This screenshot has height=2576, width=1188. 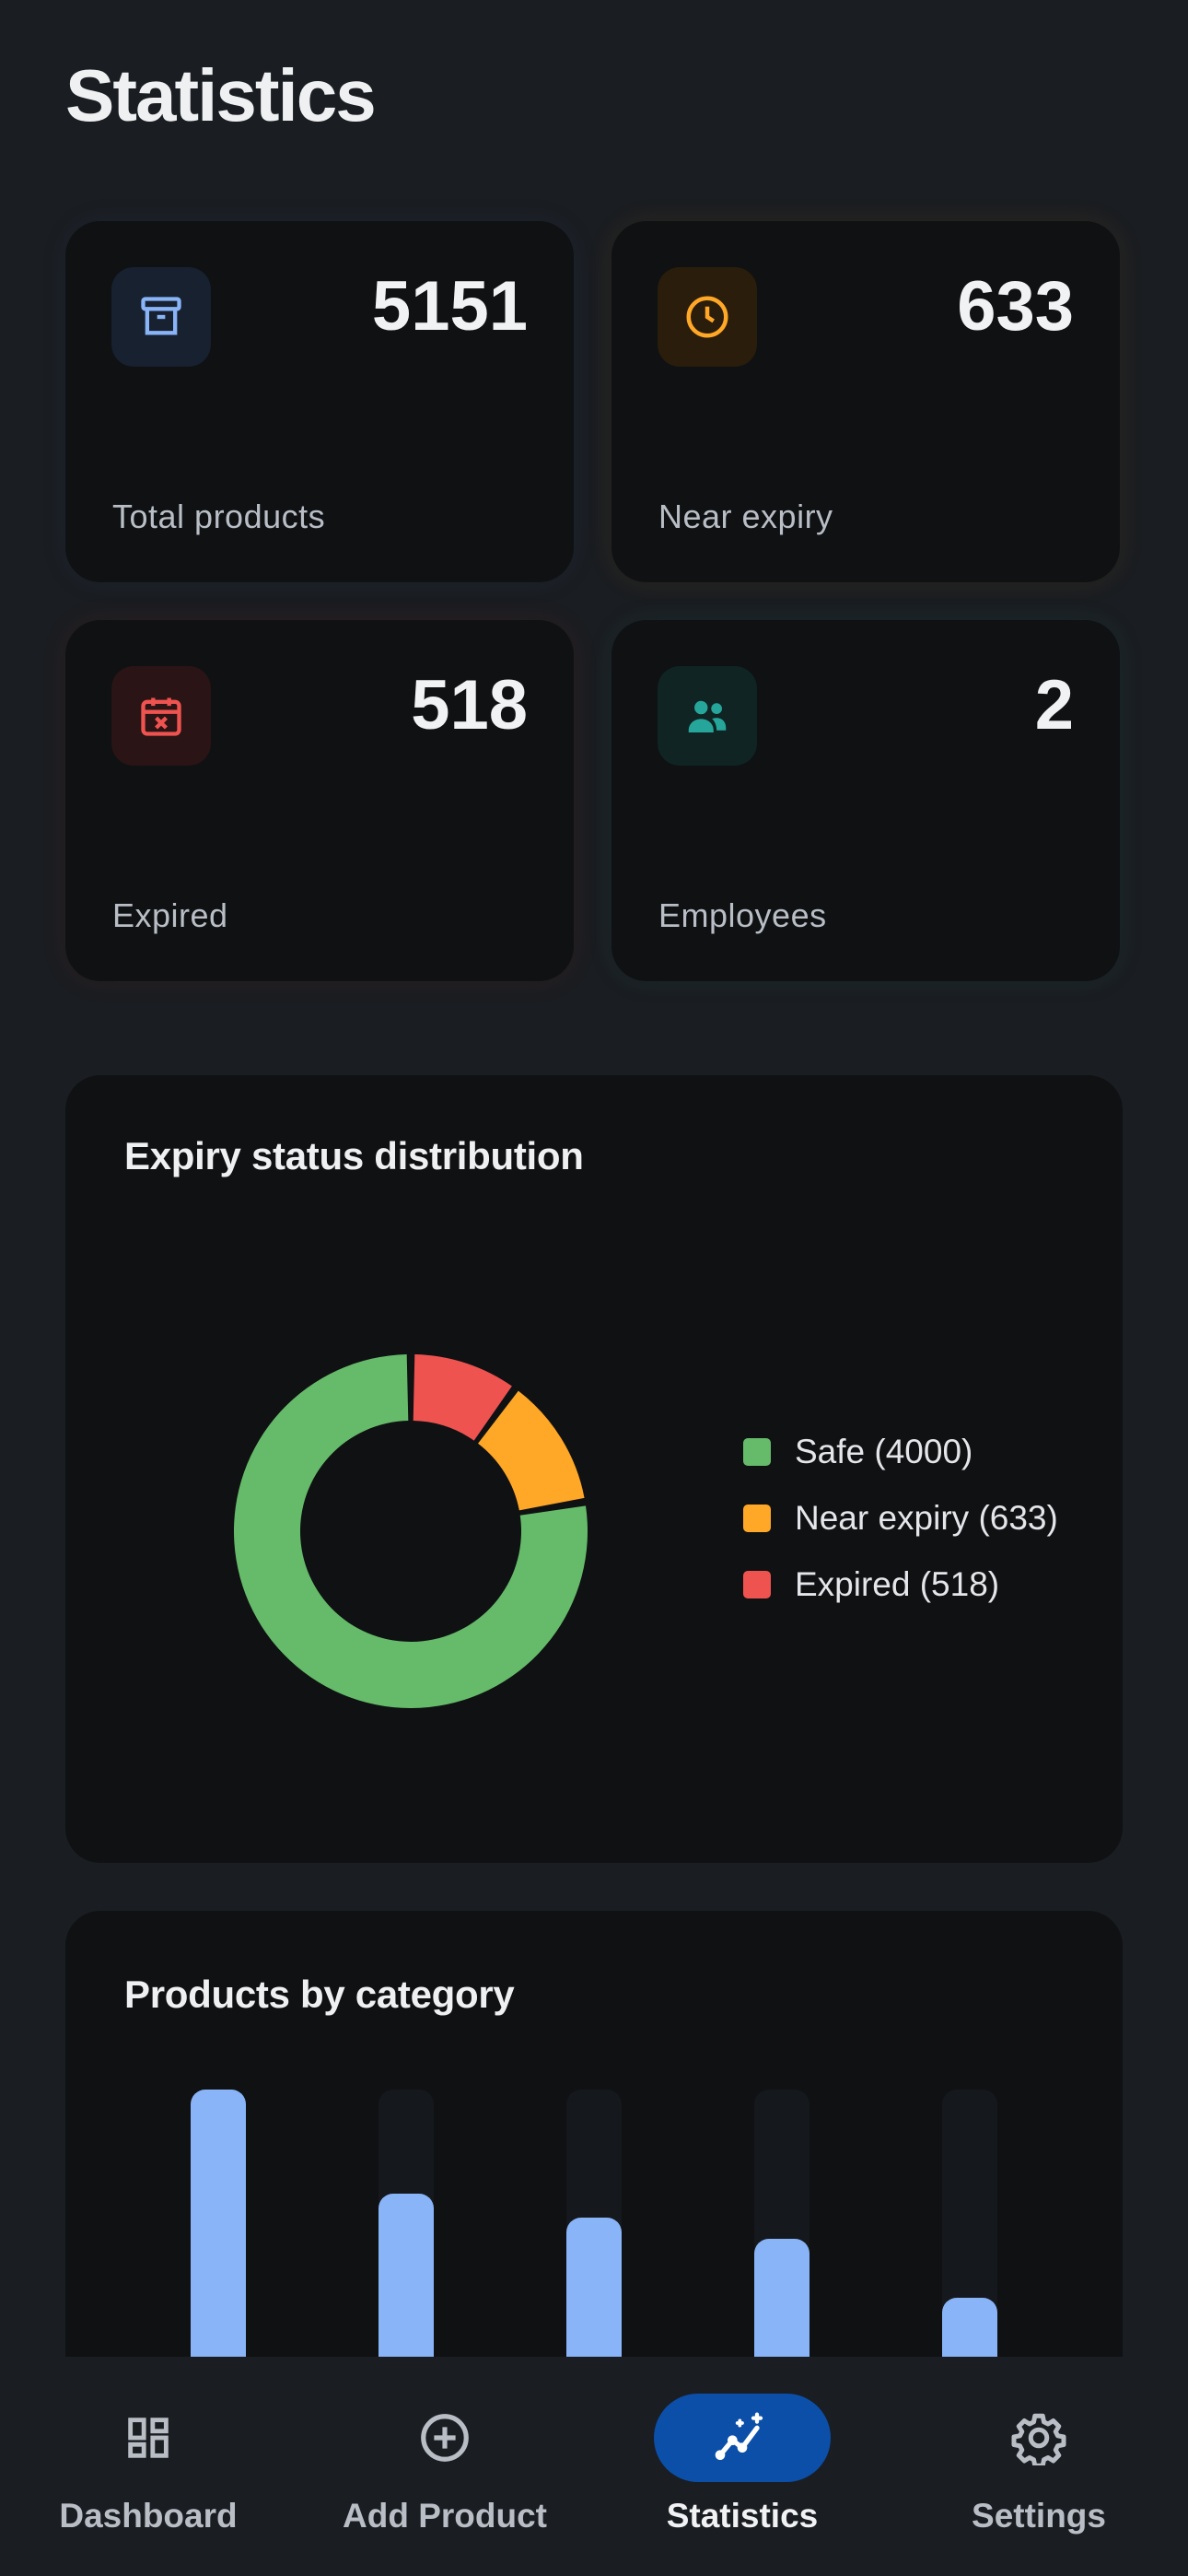 I want to click on stat-card-expired: 518 Expired, so click(x=319, y=800).